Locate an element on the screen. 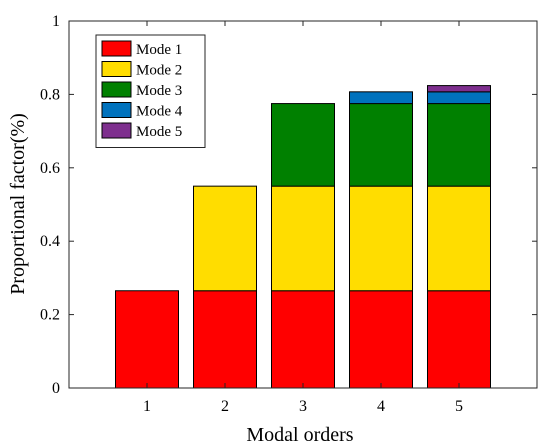  x-tick-label: 2 is located at coordinates (225, 406).